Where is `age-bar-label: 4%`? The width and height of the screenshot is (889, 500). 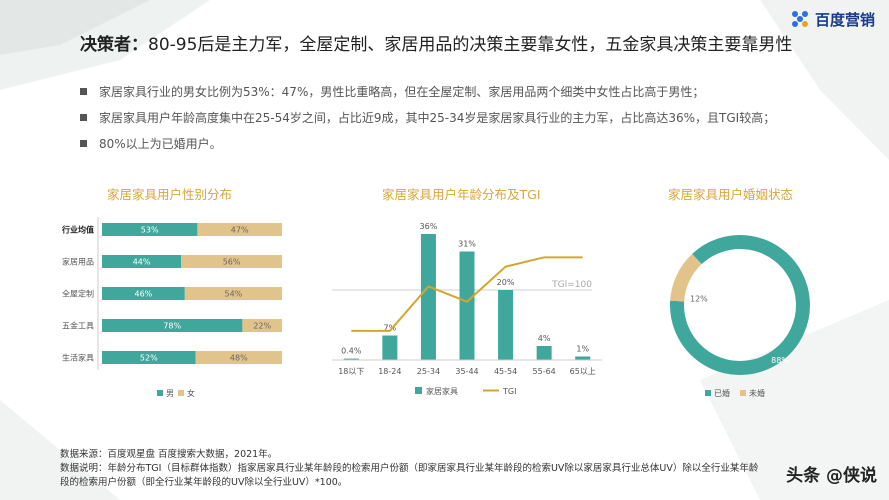
age-bar-label: 4% is located at coordinates (544, 338).